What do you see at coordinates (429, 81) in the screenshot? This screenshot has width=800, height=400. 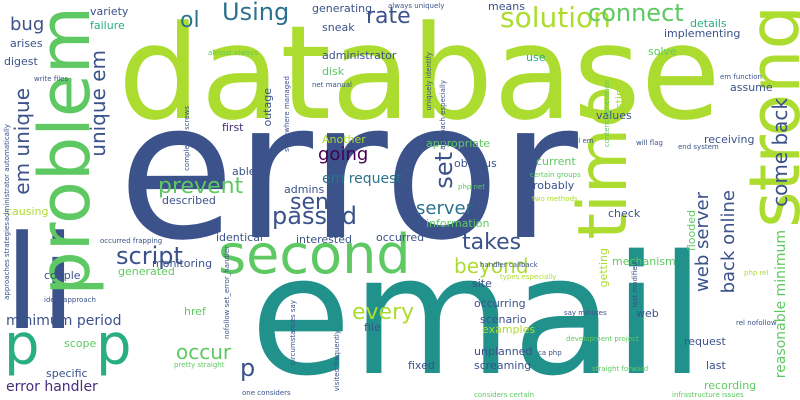 I see `uniquely-identify-word: uniquely identify` at bounding box center [429, 81].